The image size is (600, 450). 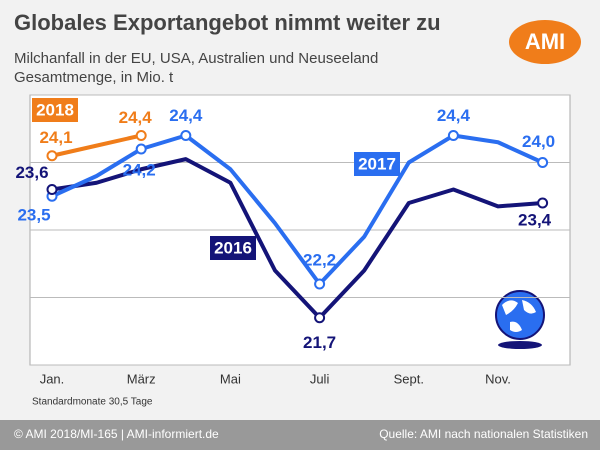 What do you see at coordinates (96, 145) in the screenshot?
I see `series-line` at bounding box center [96, 145].